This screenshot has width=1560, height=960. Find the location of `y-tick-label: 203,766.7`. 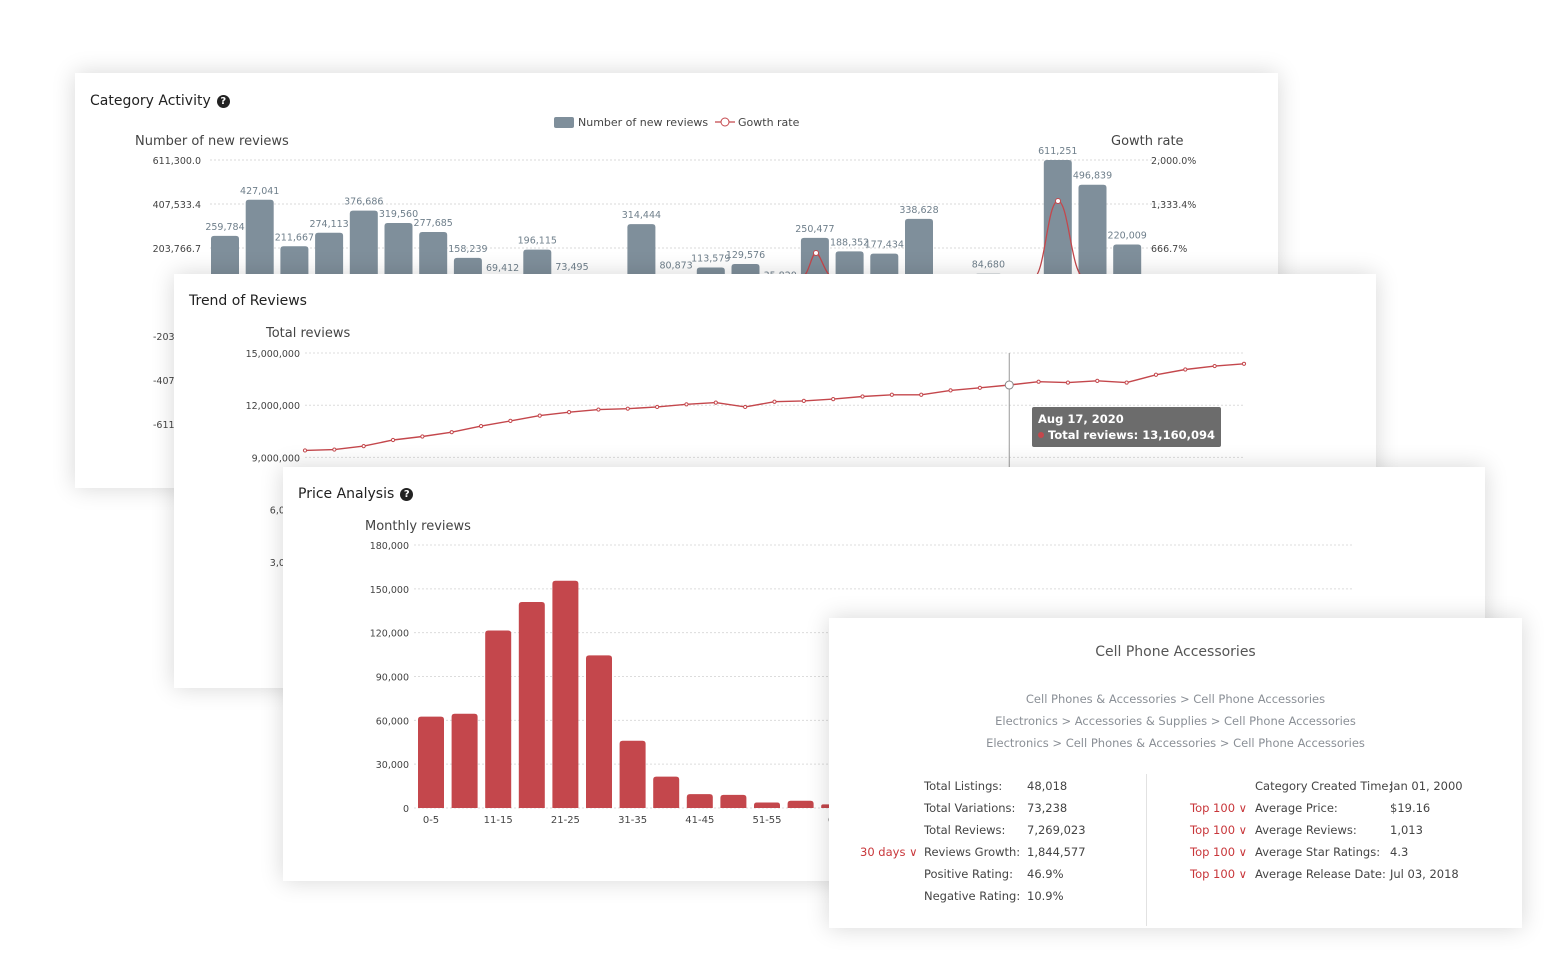

y-tick-label: 203,766.7 is located at coordinates (177, 249).